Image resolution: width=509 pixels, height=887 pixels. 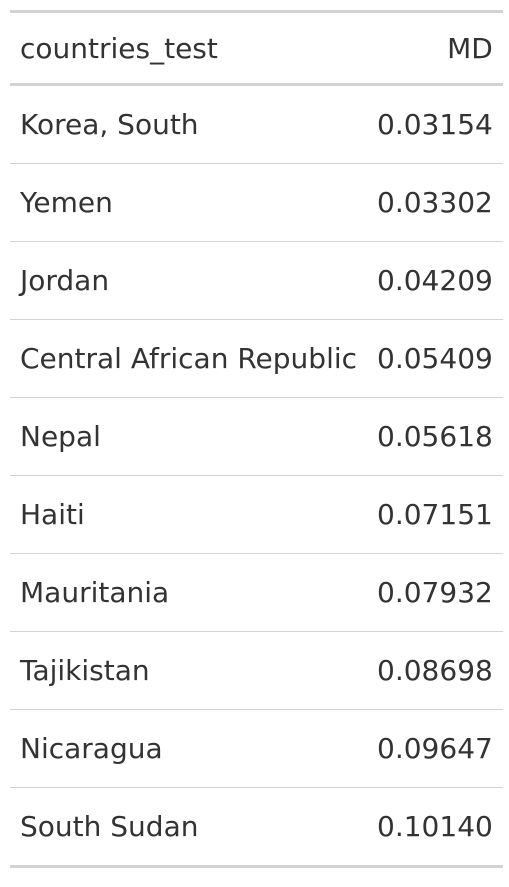 I want to click on country-cell: Central African Republic, so click(x=189, y=358).